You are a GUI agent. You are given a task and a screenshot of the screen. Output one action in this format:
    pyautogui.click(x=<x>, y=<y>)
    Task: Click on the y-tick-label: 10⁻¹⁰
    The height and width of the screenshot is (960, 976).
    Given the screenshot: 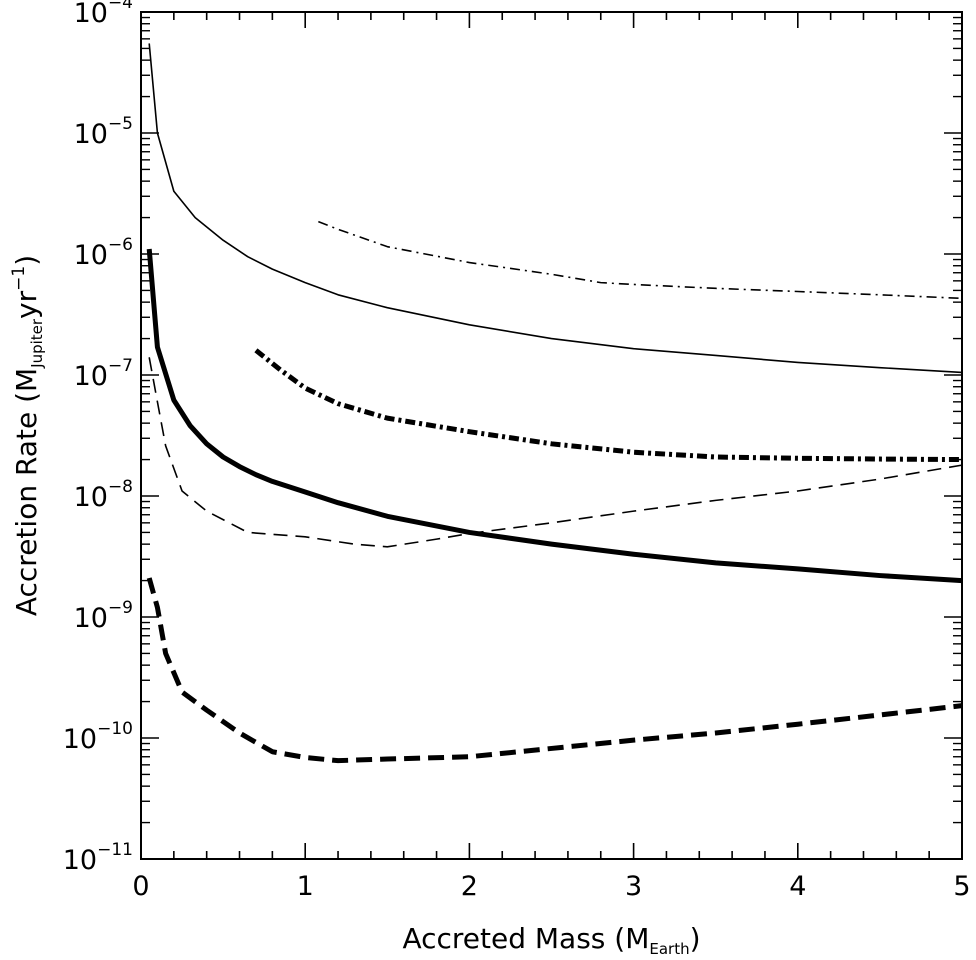 What is the action you would take?
    pyautogui.click(x=98, y=737)
    